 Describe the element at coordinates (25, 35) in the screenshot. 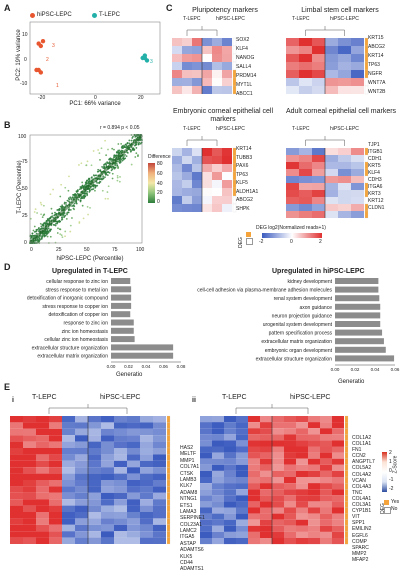

I see `pca-ytick: 10` at that location.